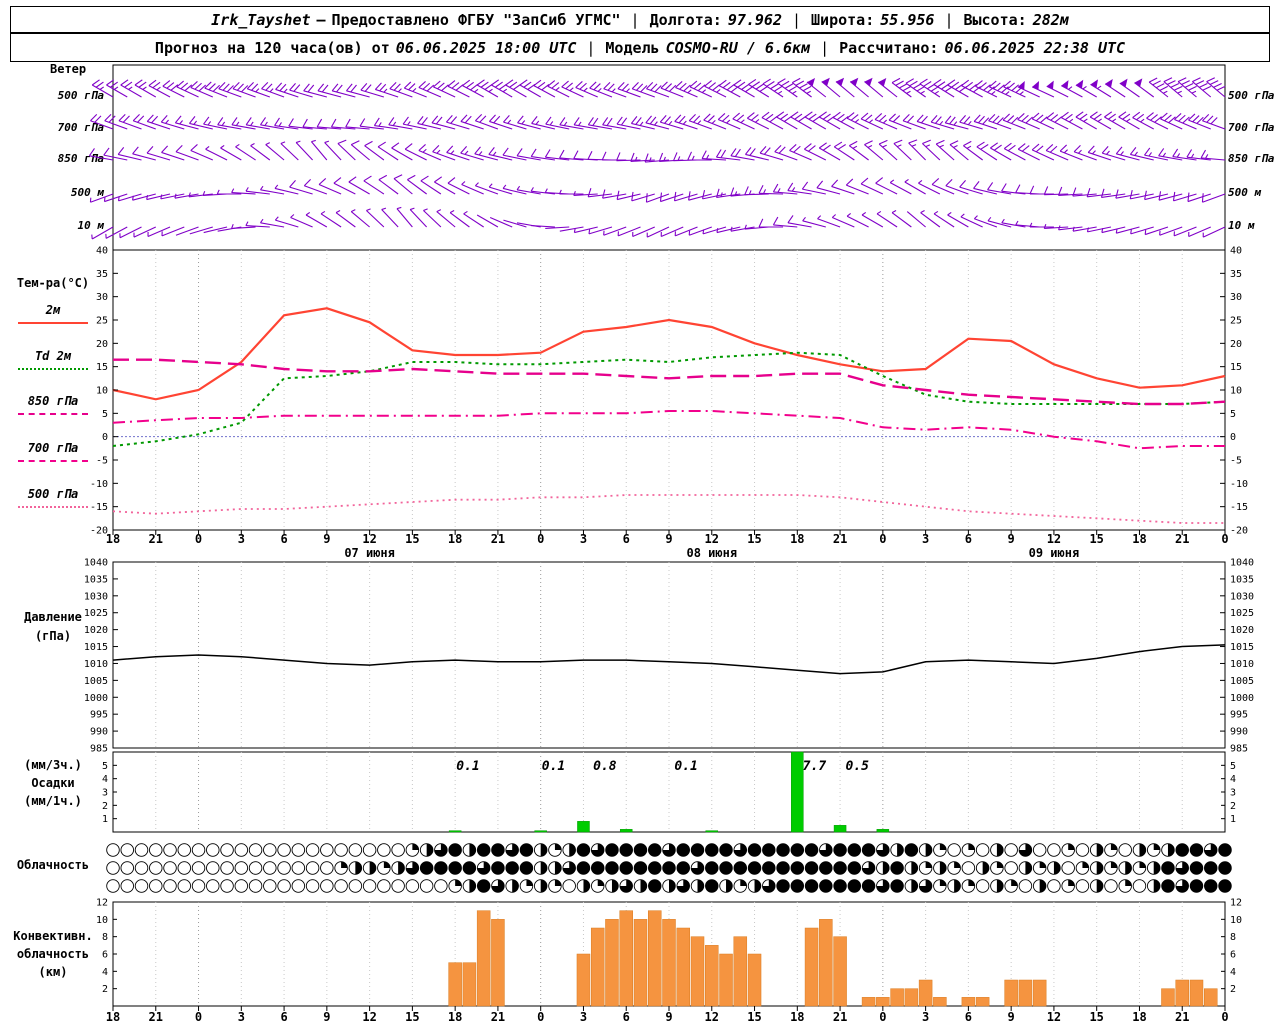 The image size is (1280, 1024). I want to click on svg-text: 12, so click(102, 903).